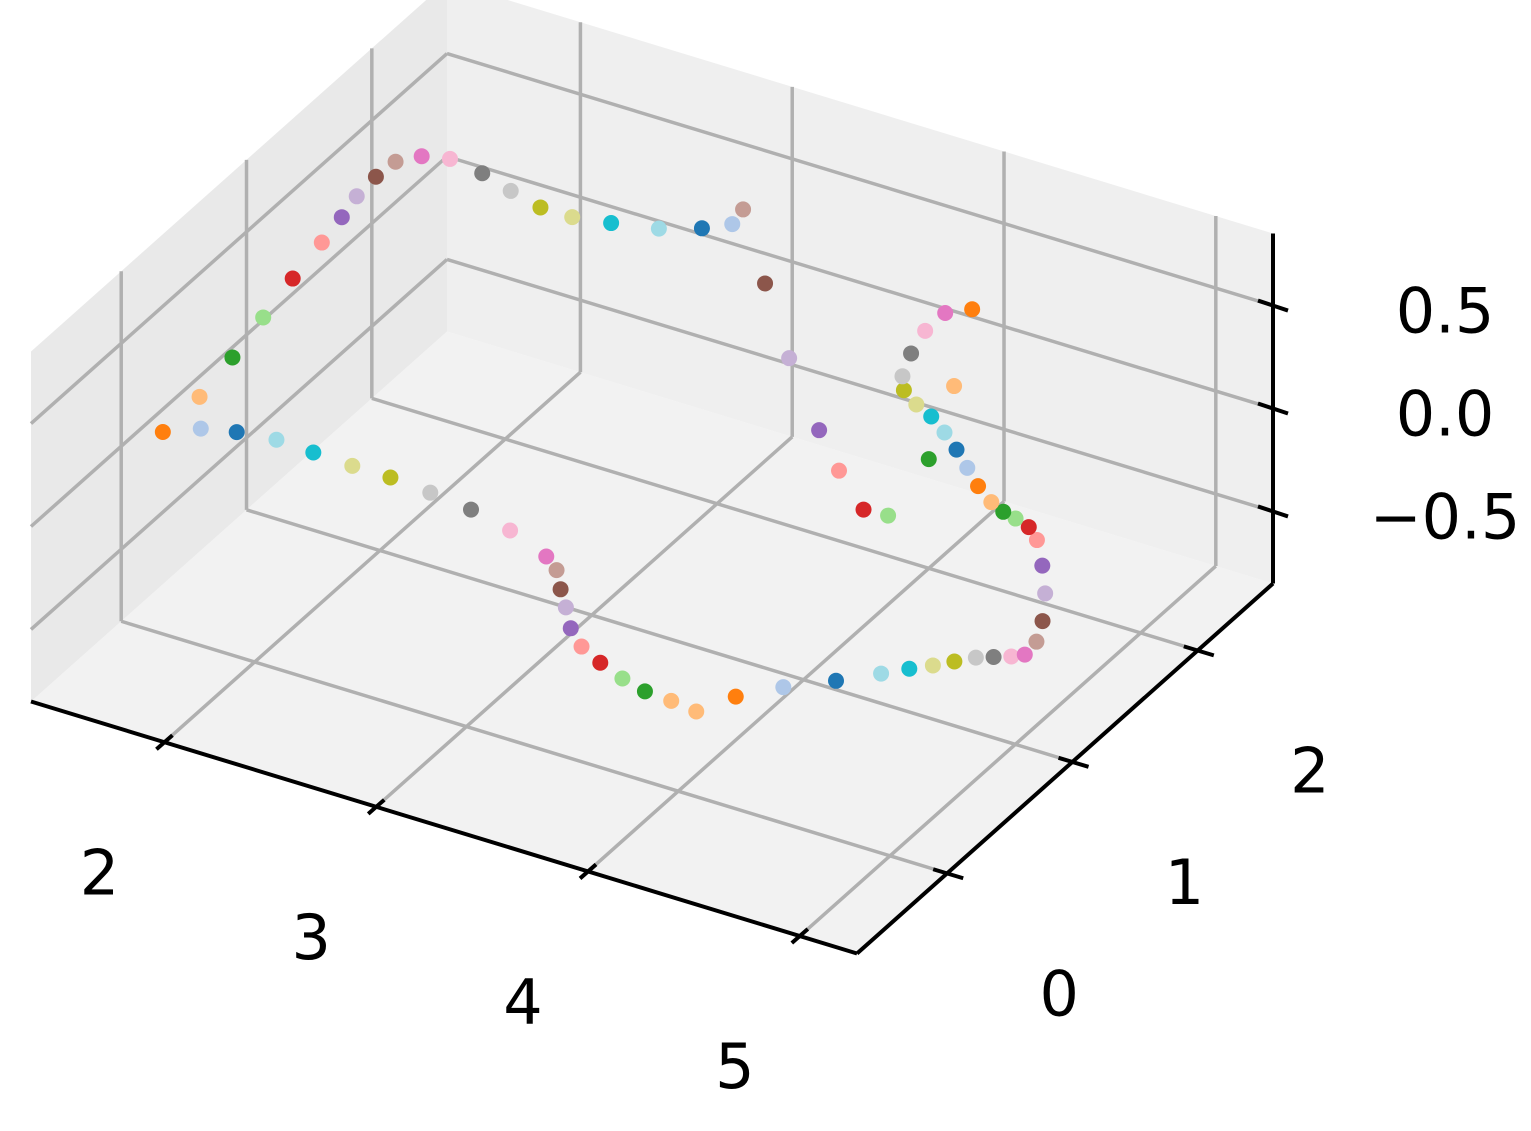 The image size is (1531, 1131). I want to click on x-tick-label: 3, so click(310, 937).